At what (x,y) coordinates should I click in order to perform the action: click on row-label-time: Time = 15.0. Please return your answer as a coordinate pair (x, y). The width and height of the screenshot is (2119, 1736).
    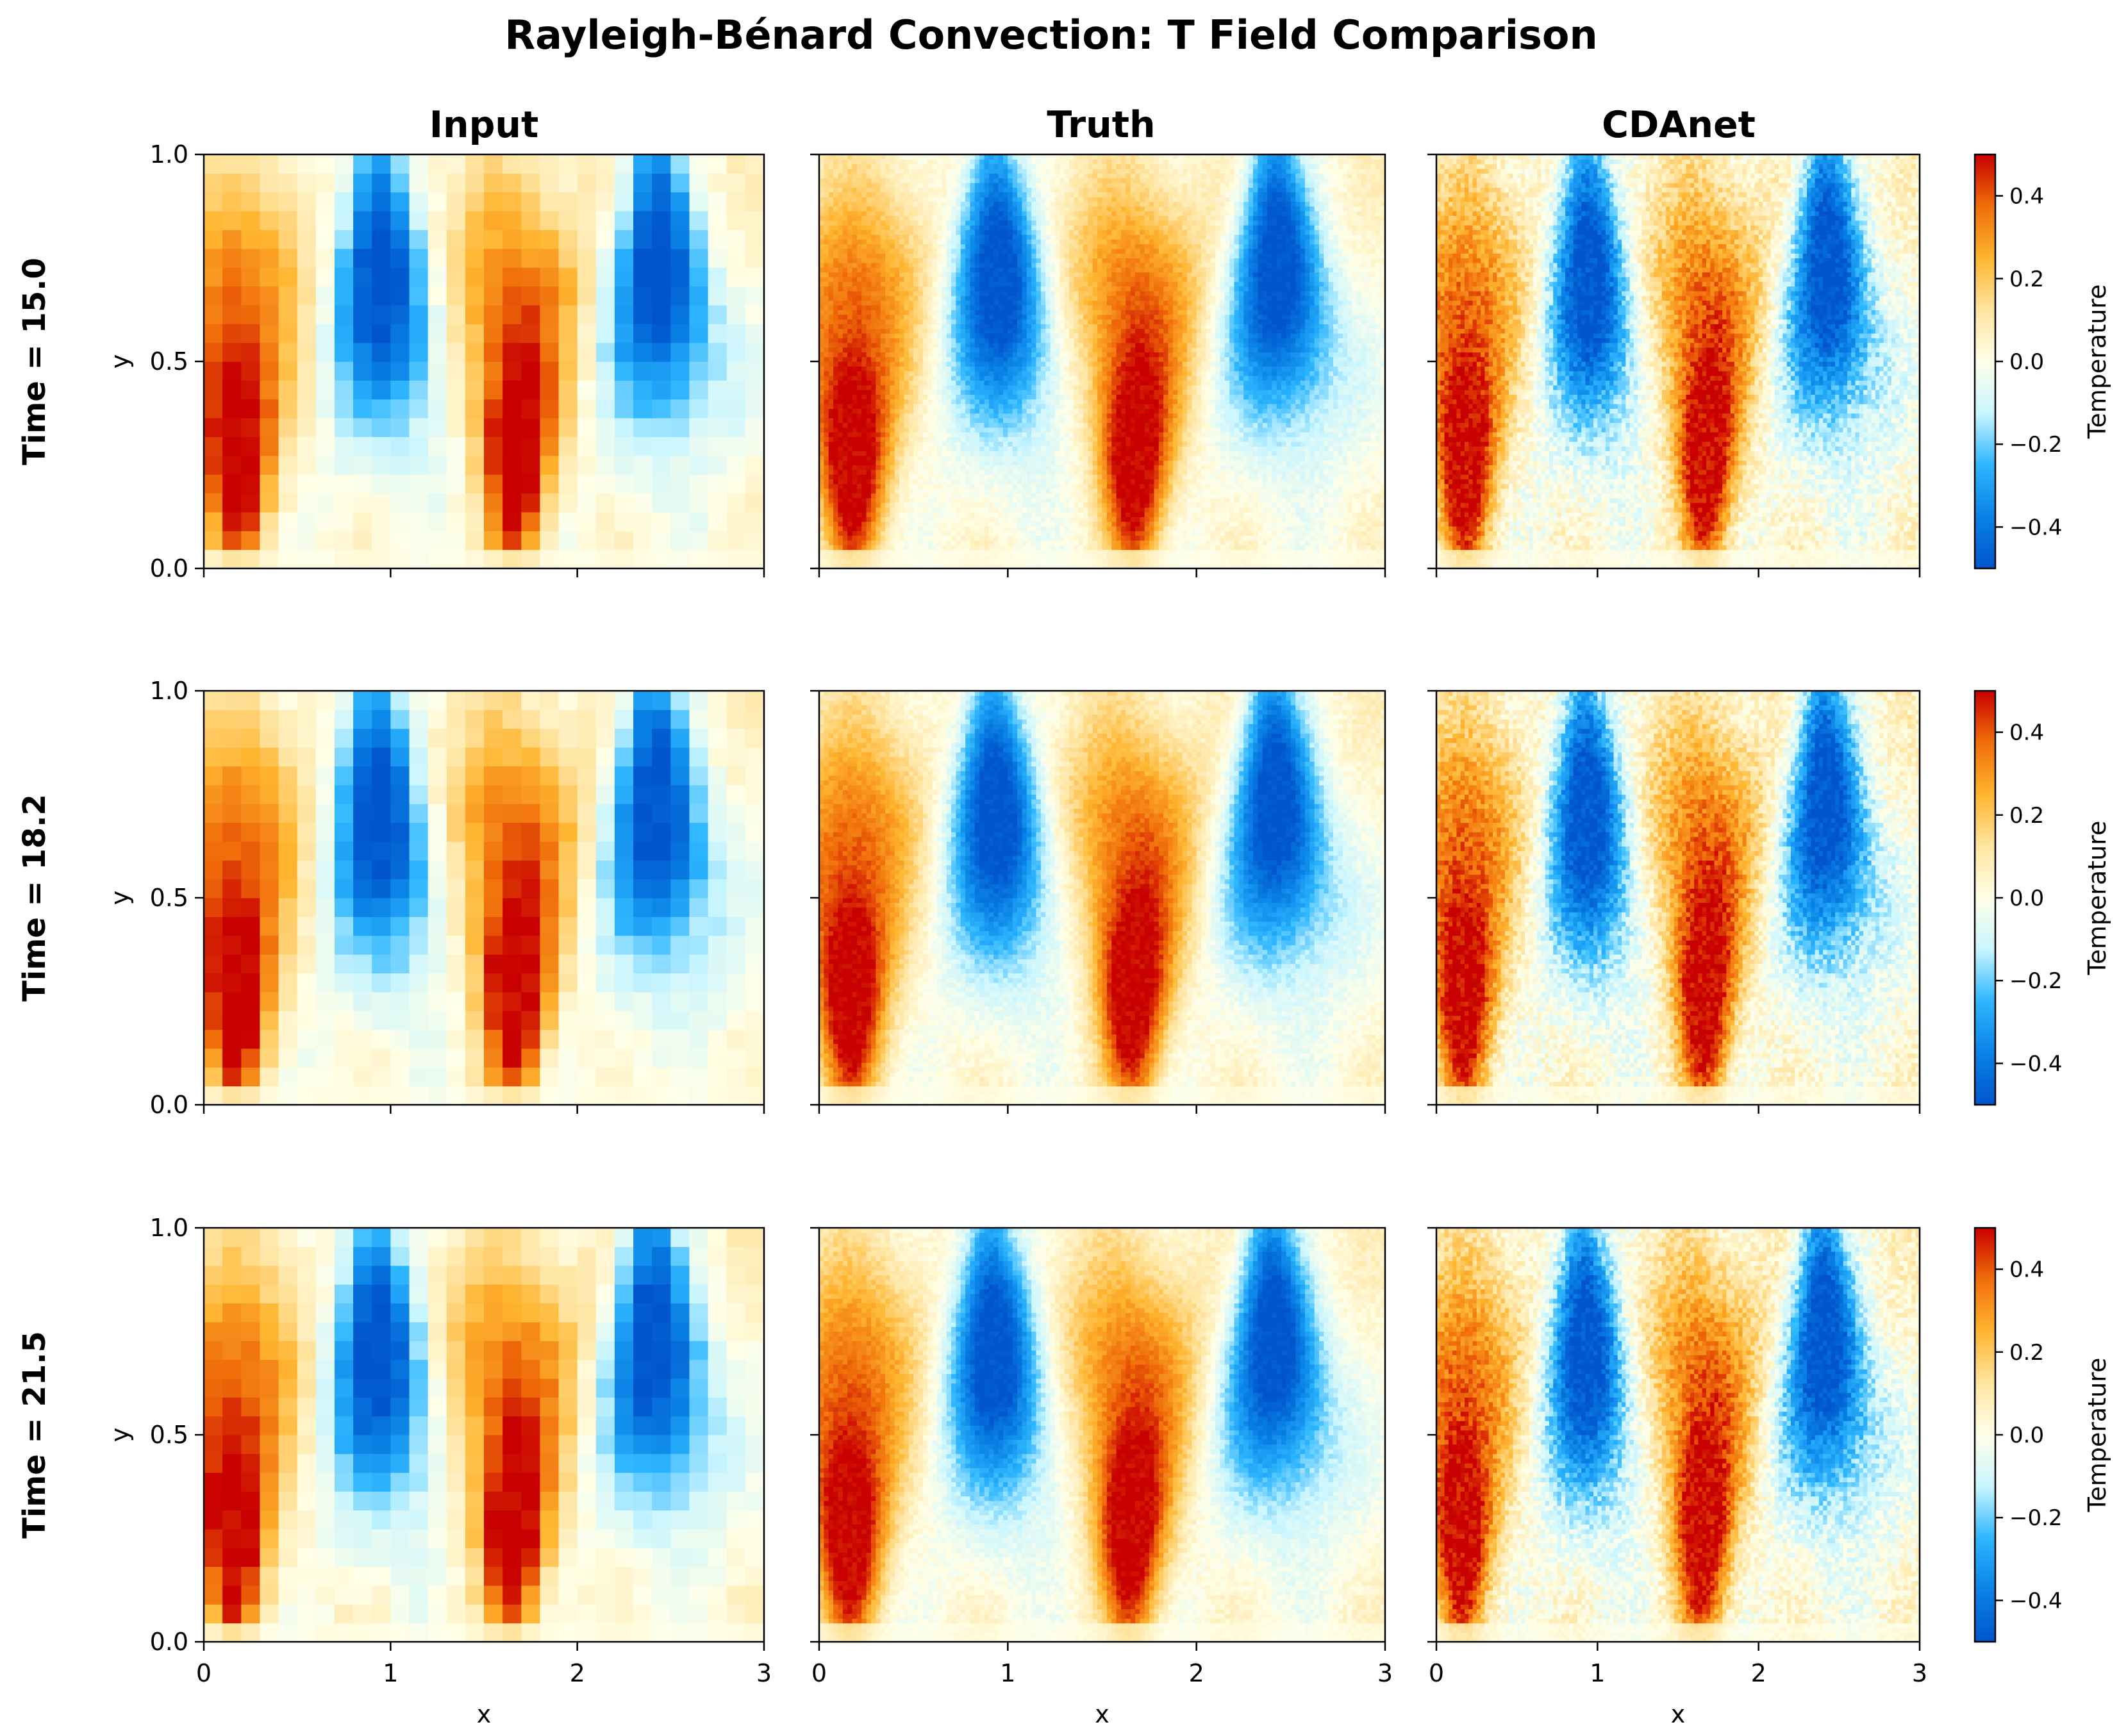
    Looking at the image, I should click on (35, 361).